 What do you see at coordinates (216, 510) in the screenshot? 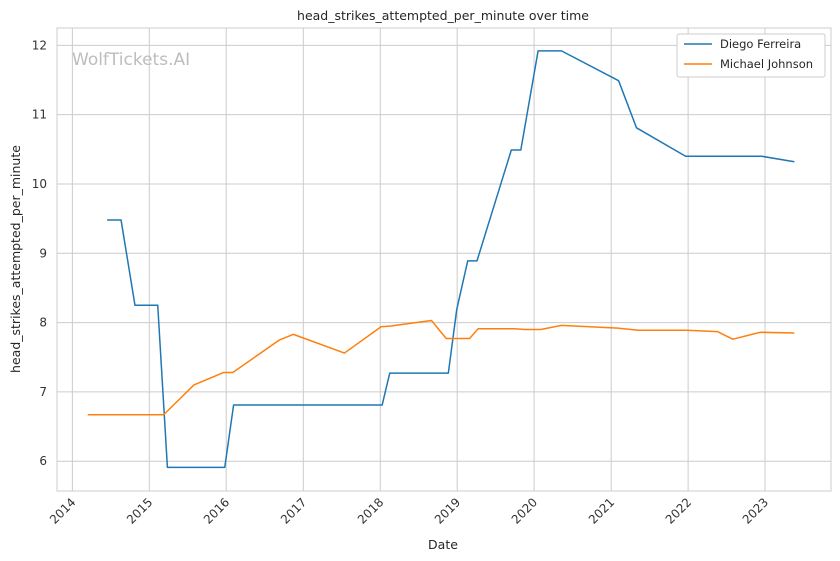
I see `x-tick-label: 2016` at bounding box center [216, 510].